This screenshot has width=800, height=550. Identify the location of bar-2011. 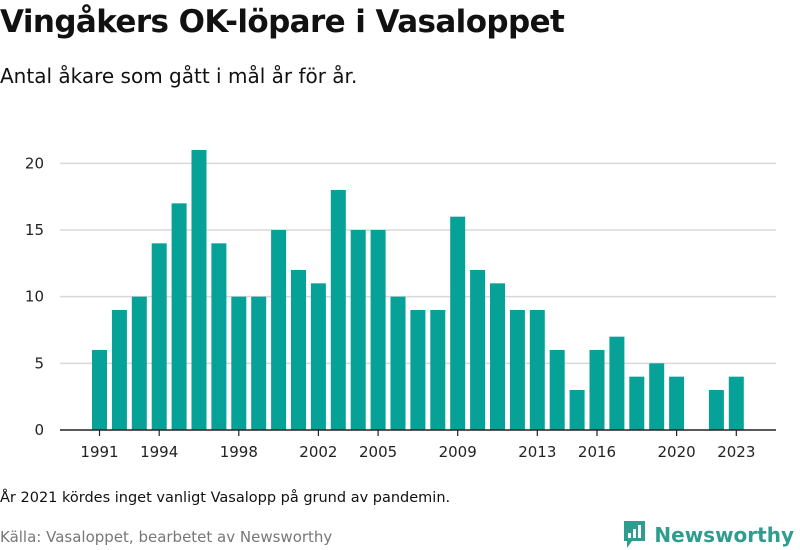
(497, 356).